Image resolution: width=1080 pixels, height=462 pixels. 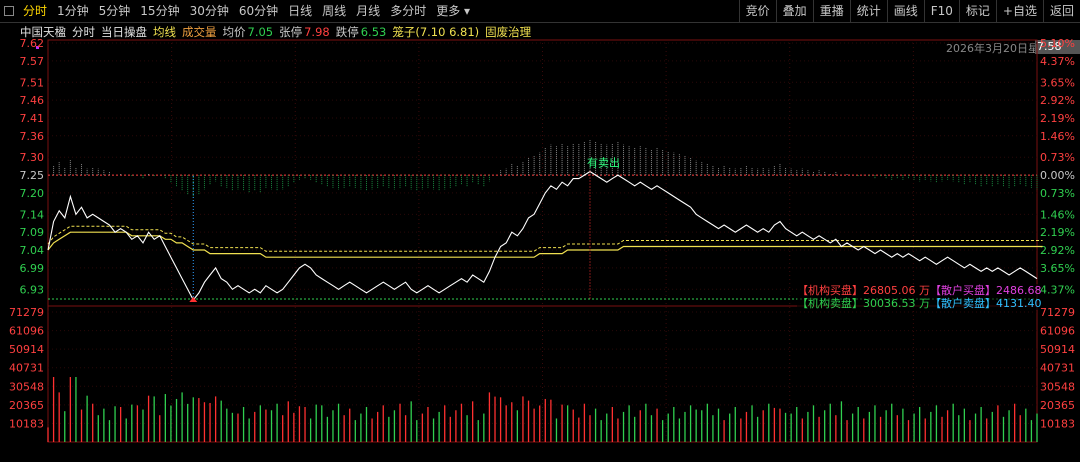 I want to click on current-price-box: 7.58, so click(x=1057, y=47).